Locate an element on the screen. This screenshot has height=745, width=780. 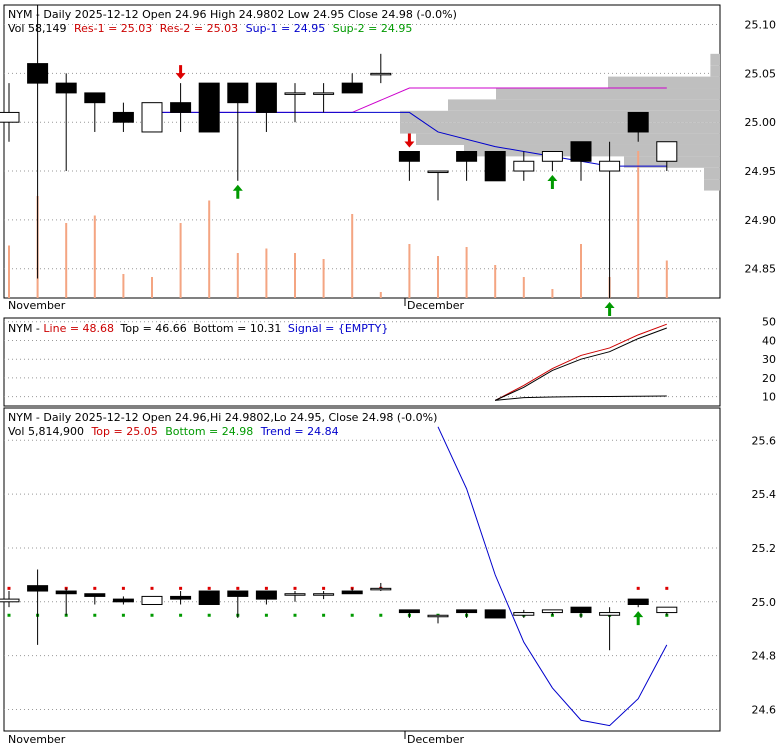
sup2-label: Sup-2 = 24.95 is located at coordinates (373, 28).